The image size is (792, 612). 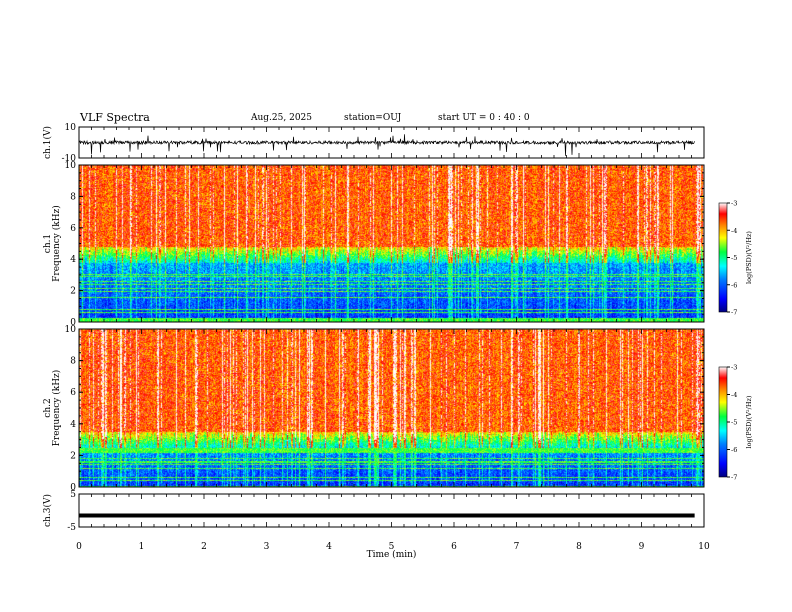 I want to click on x-tick-label: 8, so click(x=579, y=547).